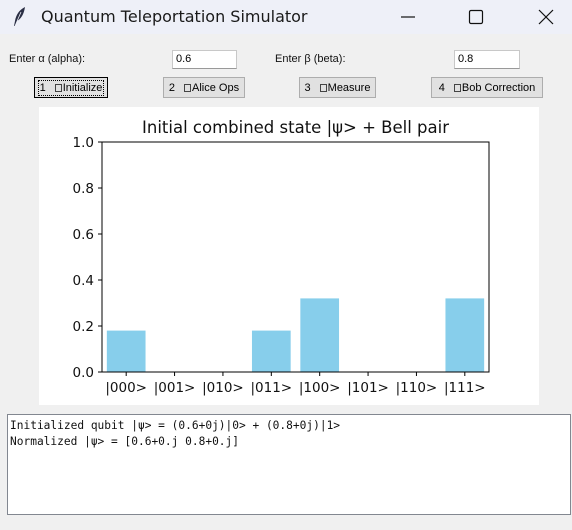 The width and height of the screenshot is (572, 530). Describe the element at coordinates (487, 59) in the screenshot. I see `beta-input: 0.8` at that location.